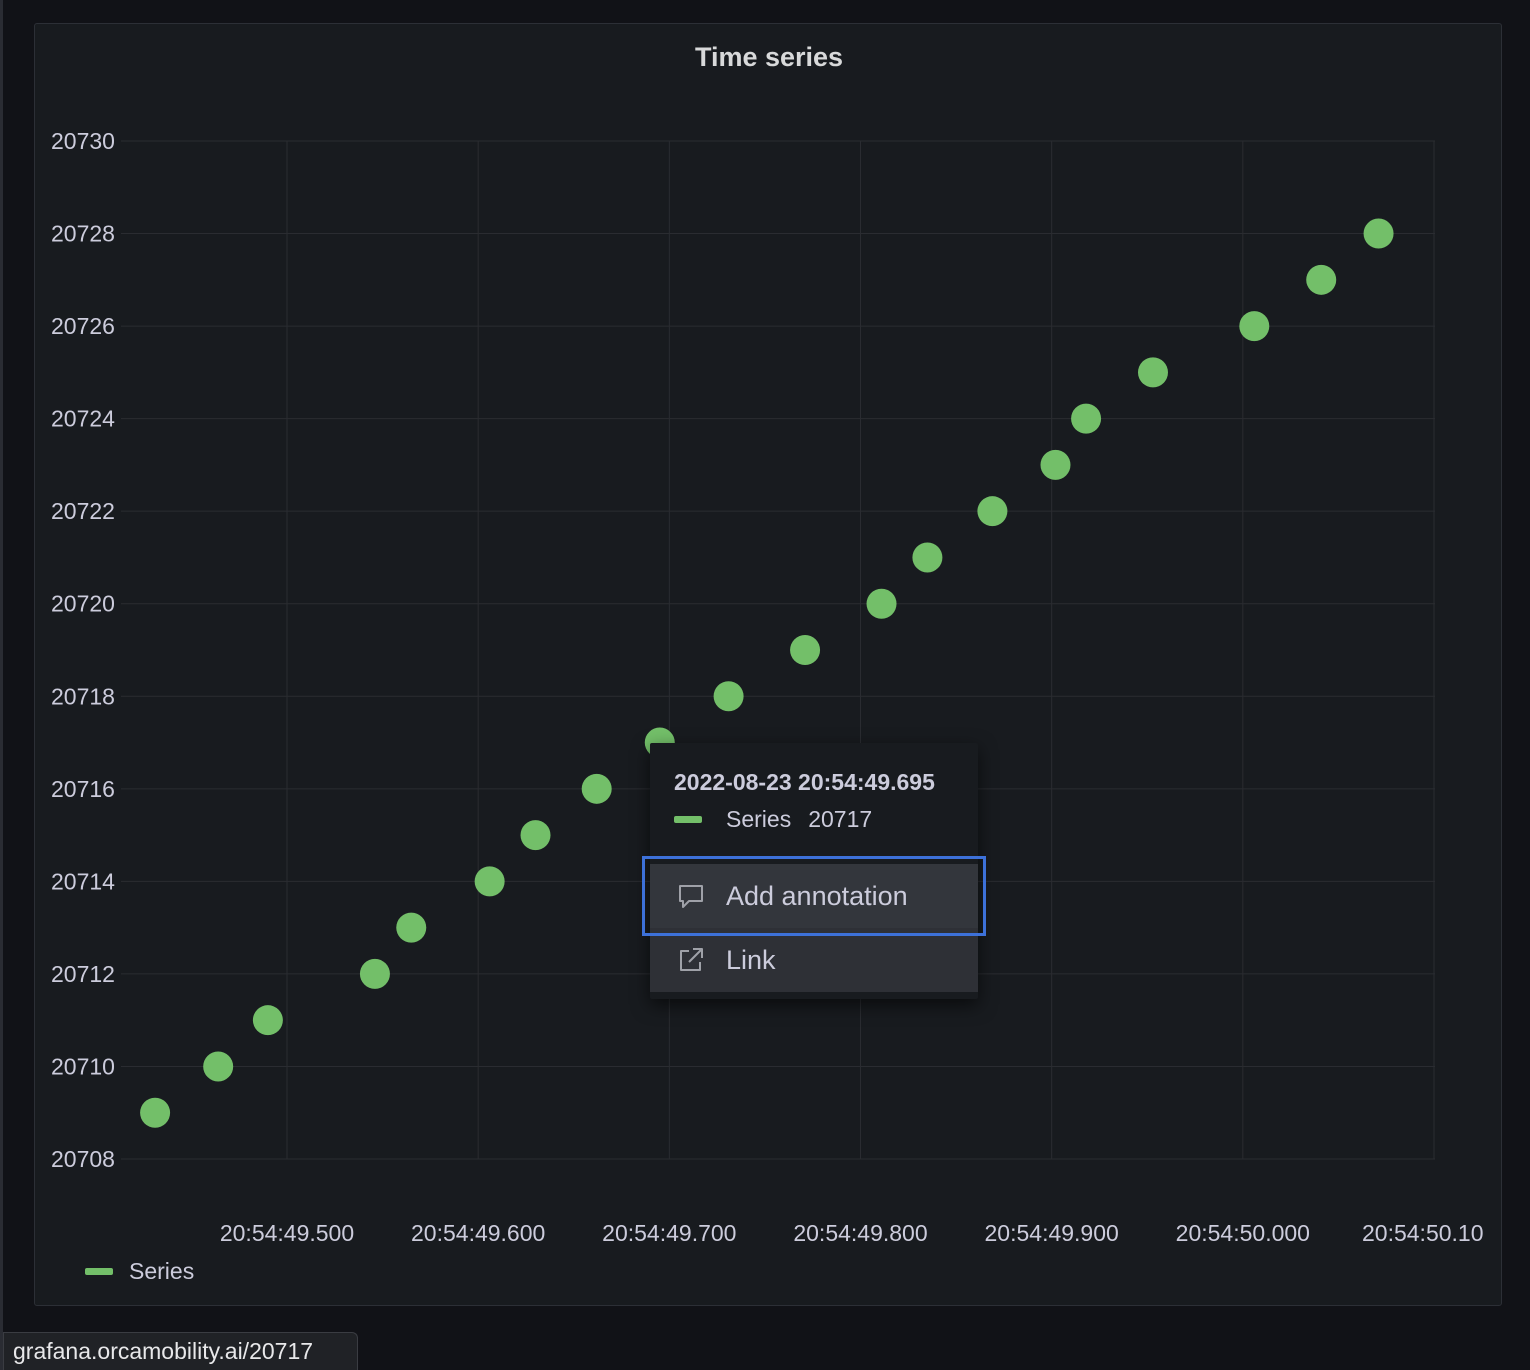  What do you see at coordinates (83, 696) in the screenshot?
I see `y-tick-label: 20718` at bounding box center [83, 696].